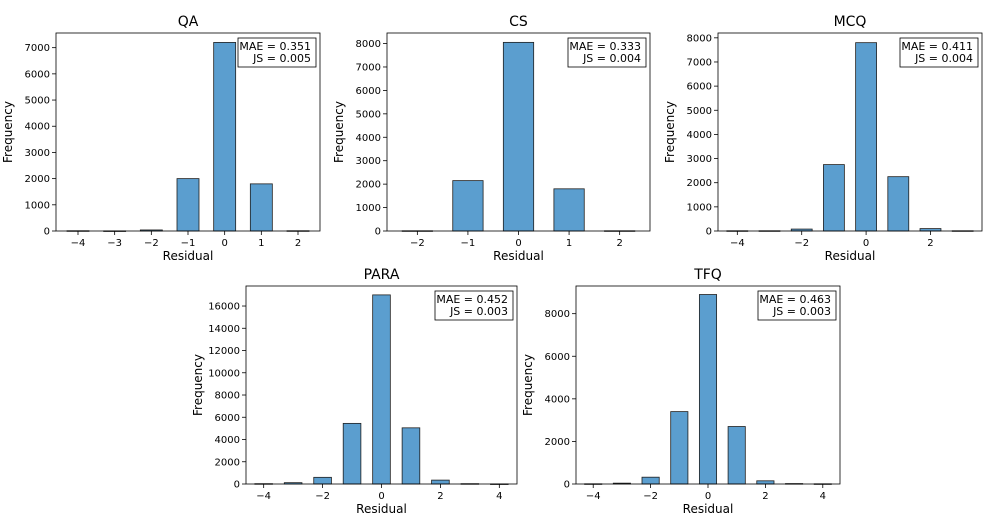 Image resolution: width=996 pixels, height=522 pixels. What do you see at coordinates (275, 46) in the screenshot?
I see `mae-text: MAE = 0.351` at bounding box center [275, 46].